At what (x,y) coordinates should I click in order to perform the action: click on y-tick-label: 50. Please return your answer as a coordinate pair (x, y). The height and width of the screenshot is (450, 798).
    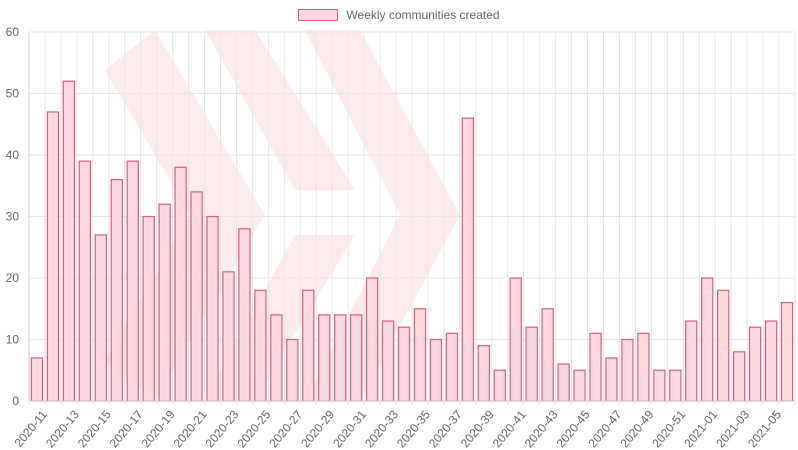
    Looking at the image, I should click on (13, 94).